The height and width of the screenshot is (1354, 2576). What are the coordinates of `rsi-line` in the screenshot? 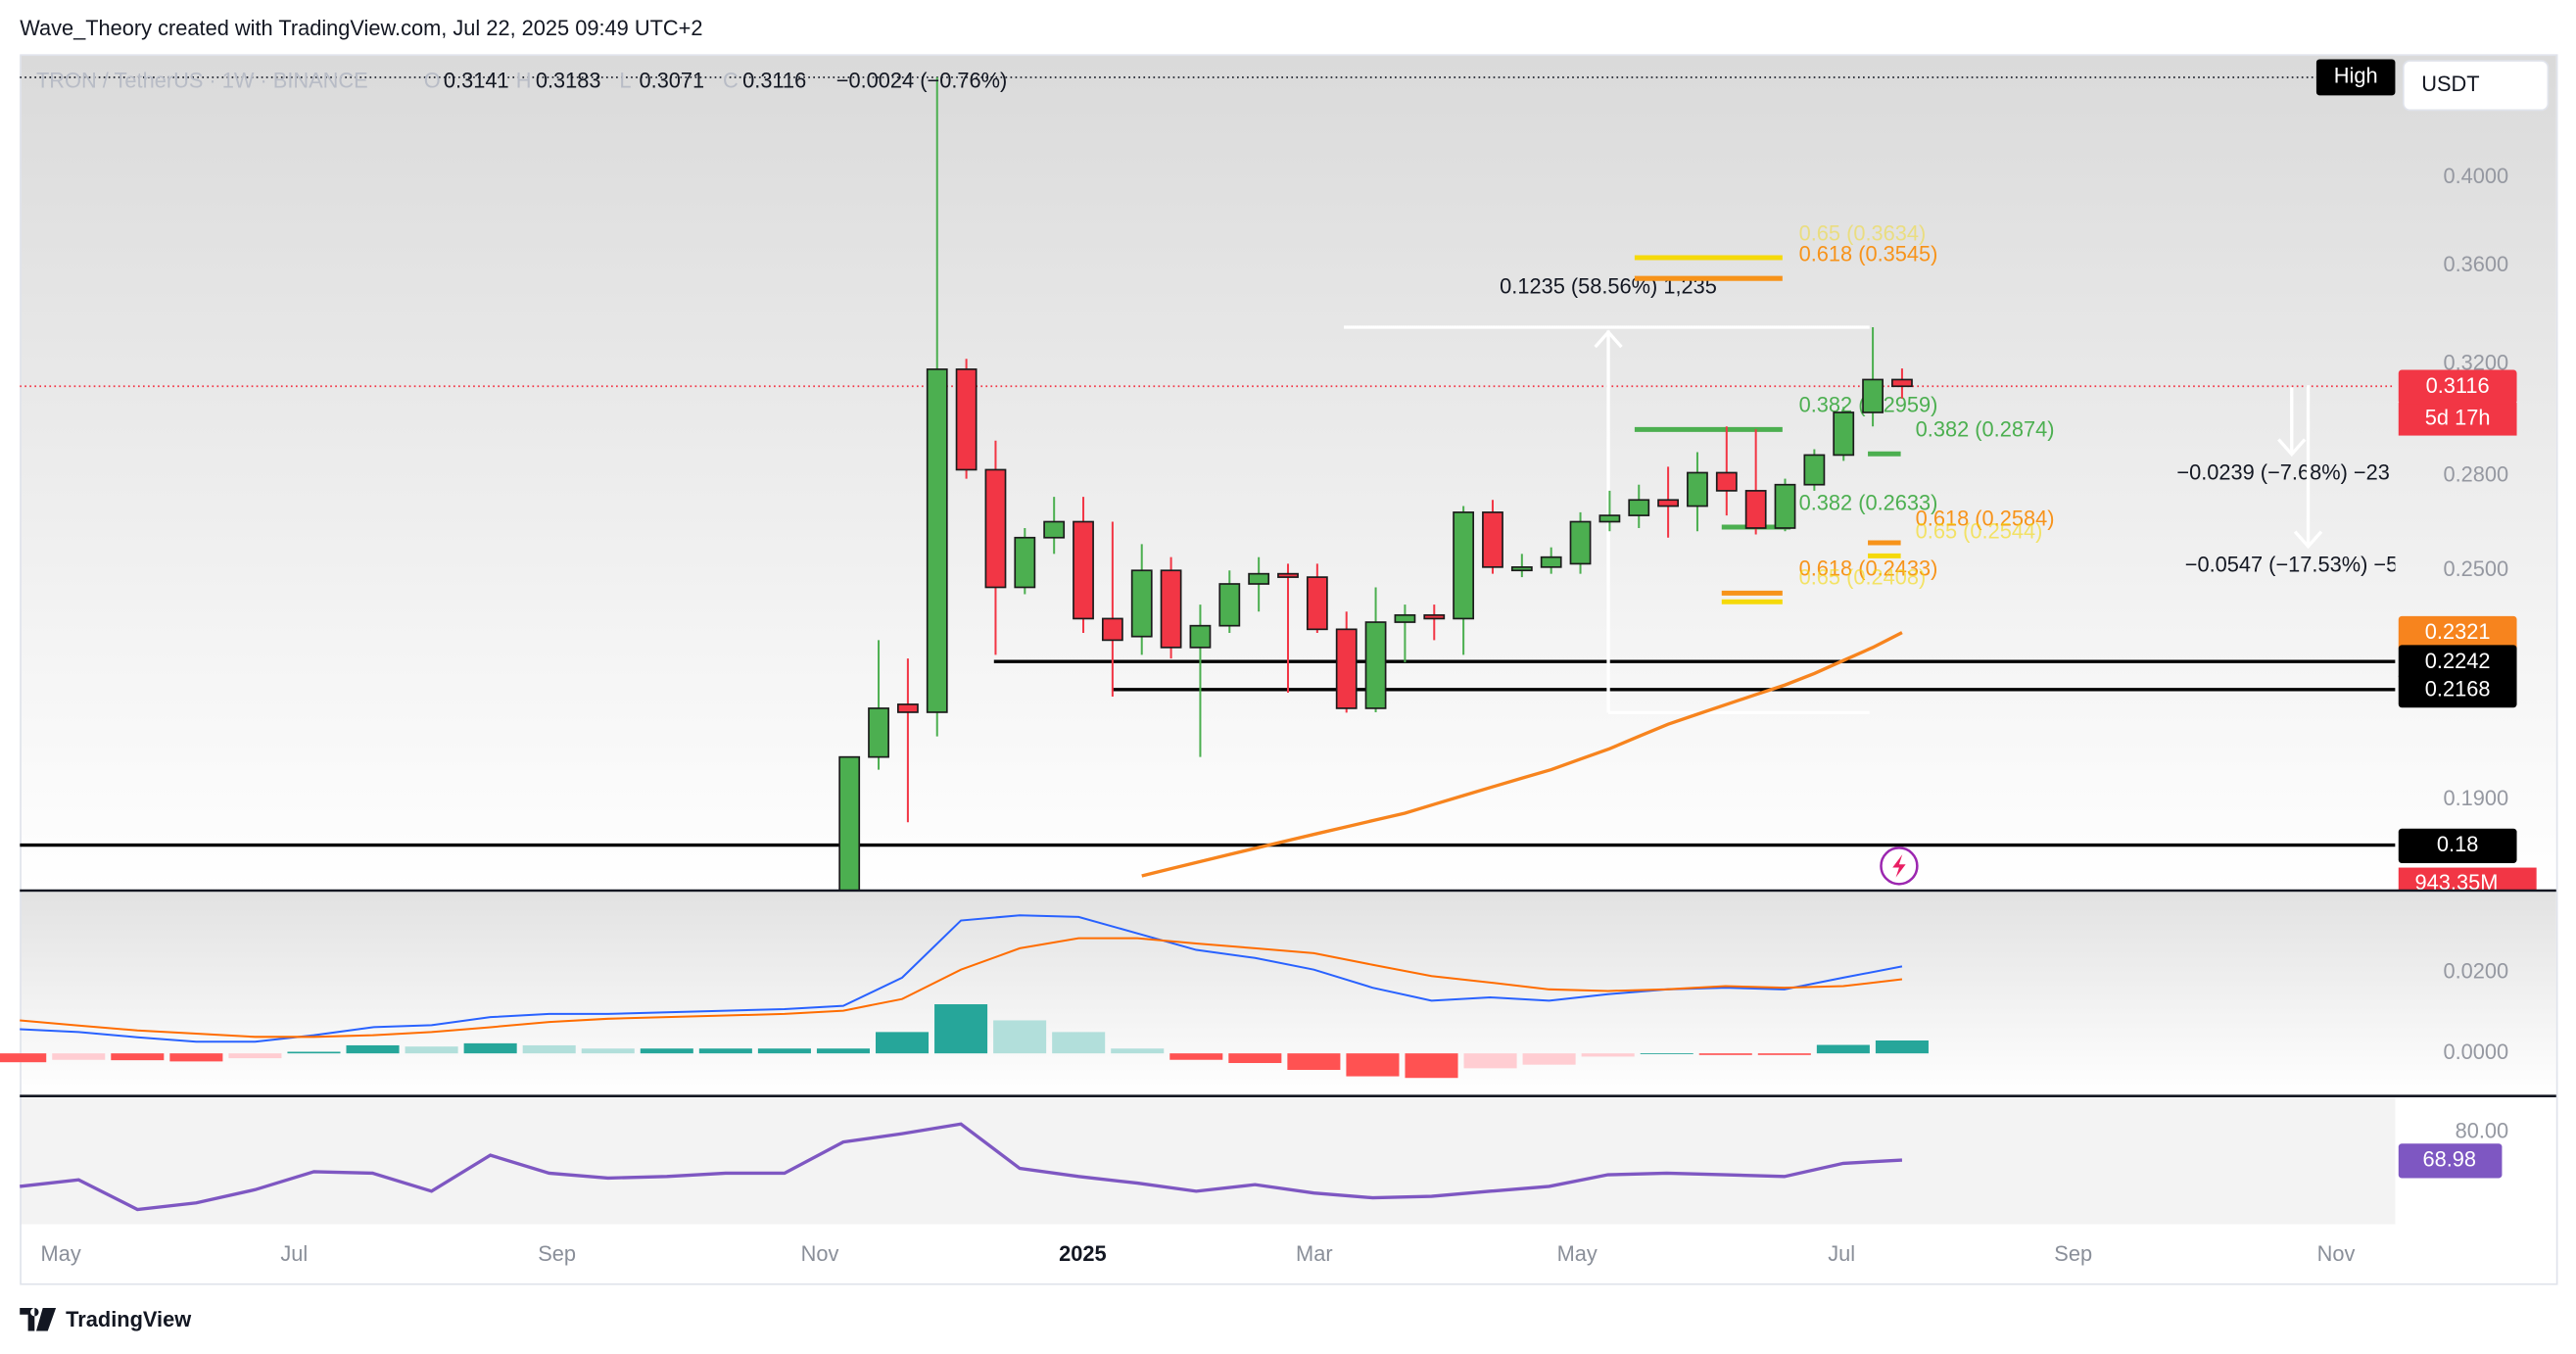 It's located at (961, 1167).